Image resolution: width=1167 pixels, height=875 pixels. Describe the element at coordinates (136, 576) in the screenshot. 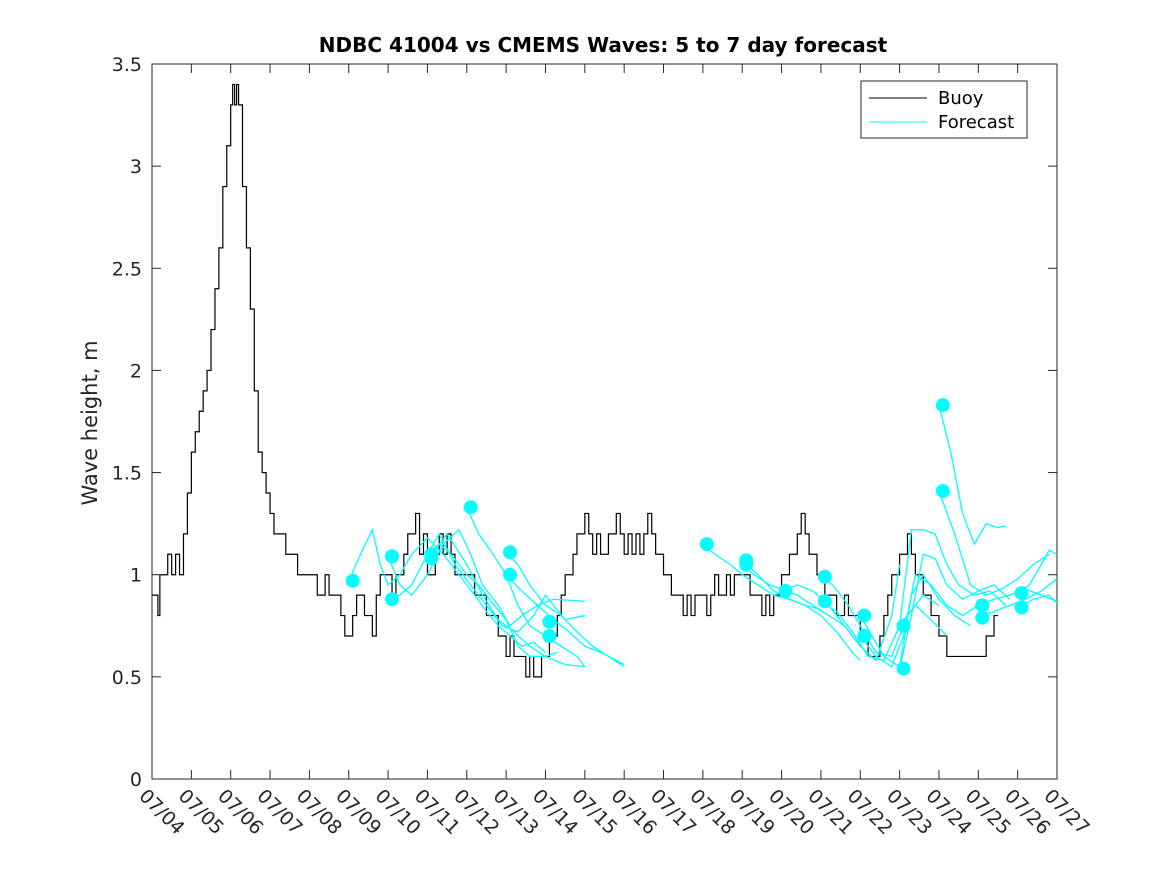

I see `y-tick-label: 1` at that location.